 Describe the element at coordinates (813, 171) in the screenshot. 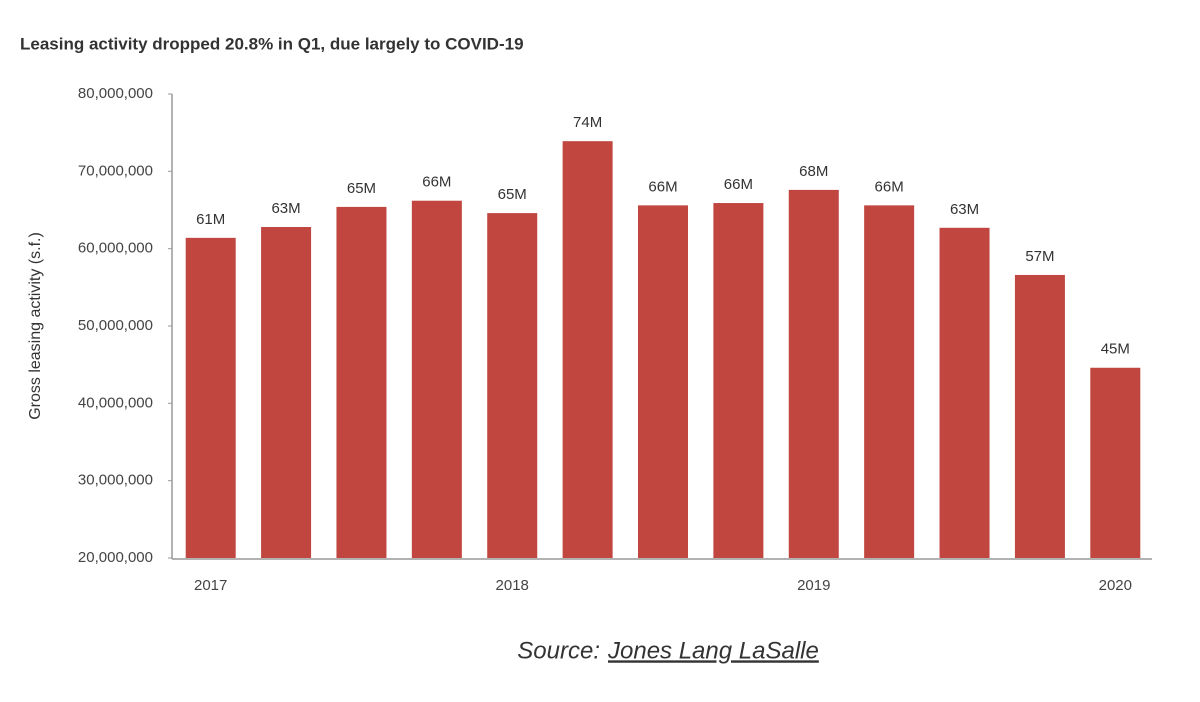

I see `value-label: 68M` at that location.